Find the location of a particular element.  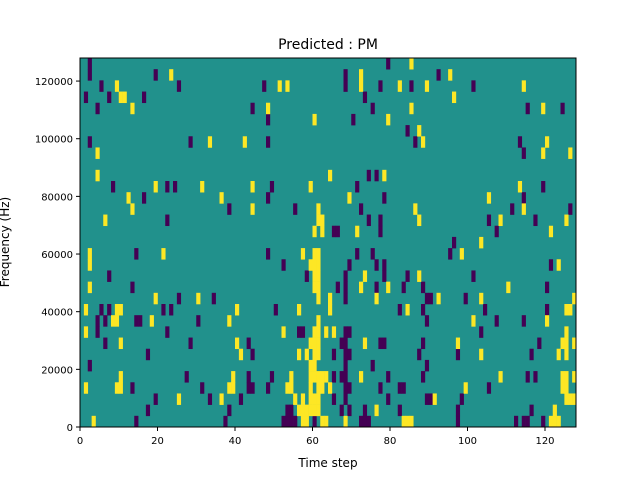

x-tick-label: 120 is located at coordinates (544, 441).